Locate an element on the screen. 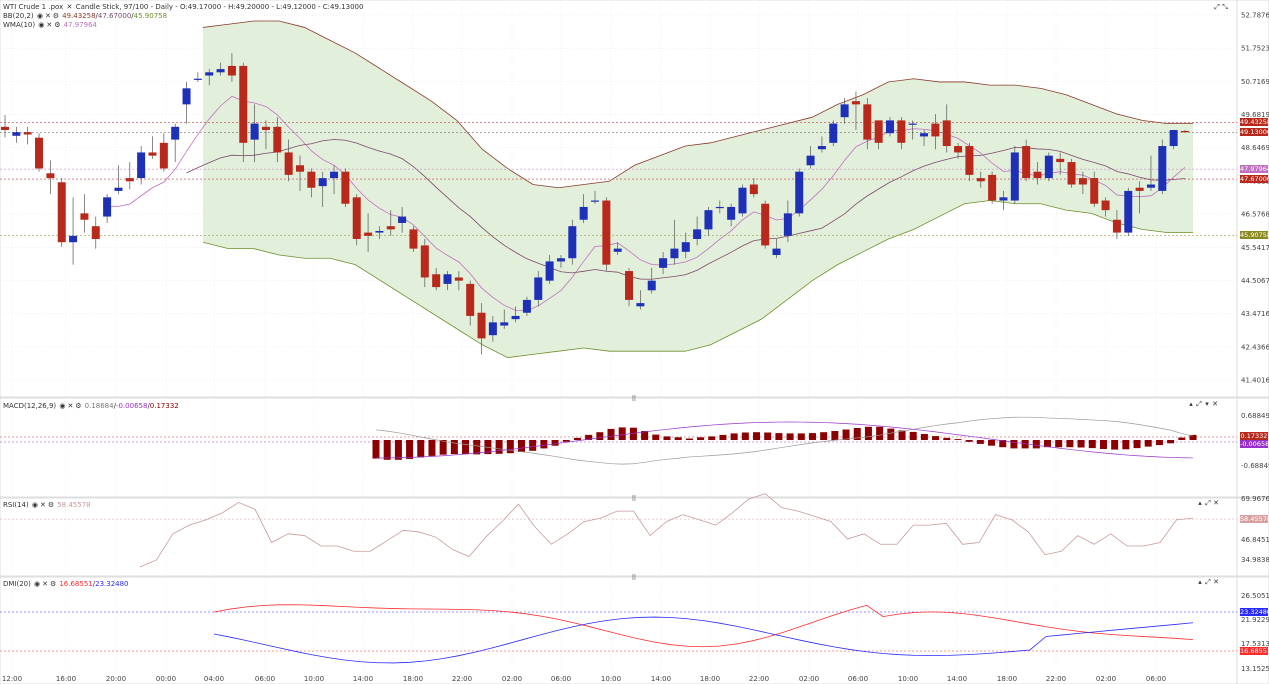  minus-di-line is located at coordinates (703, 640).